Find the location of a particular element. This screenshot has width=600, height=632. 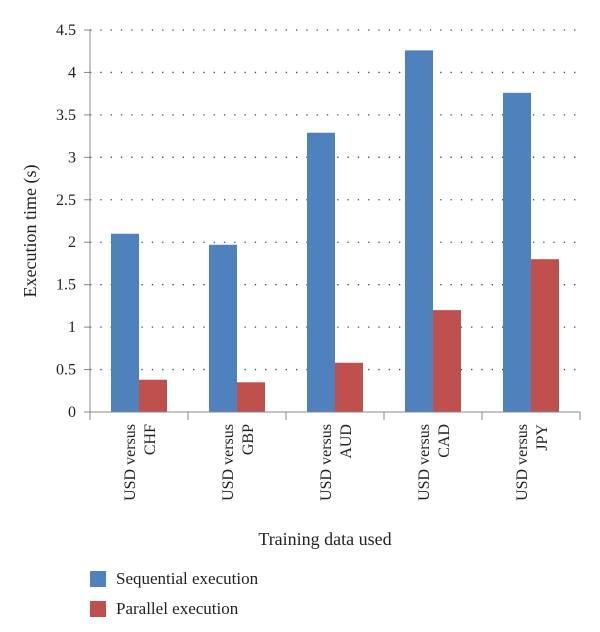

y-tick-label: 4.5 is located at coordinates (66, 30).